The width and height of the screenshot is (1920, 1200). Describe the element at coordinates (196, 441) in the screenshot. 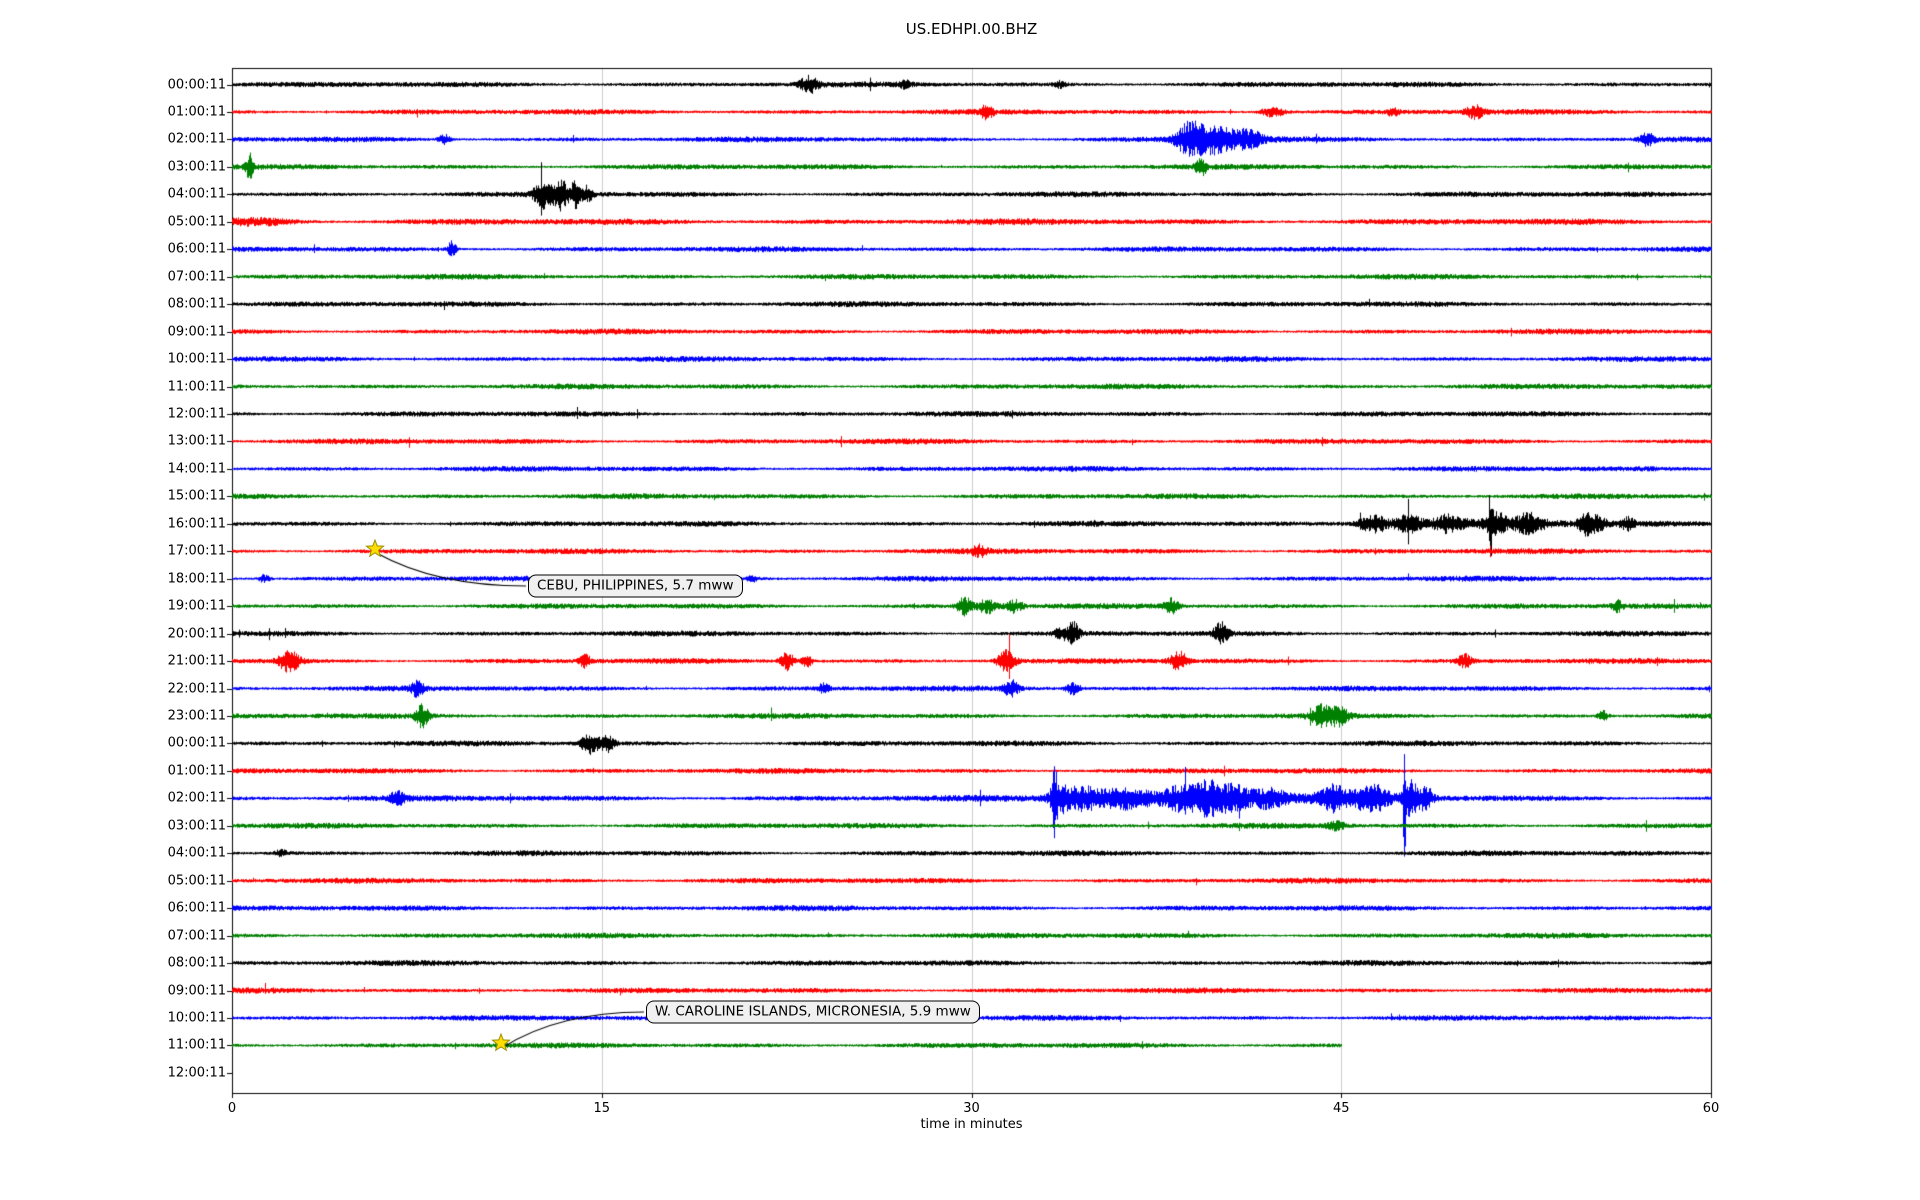

I see `trace-time-label: 13:00:11` at that location.